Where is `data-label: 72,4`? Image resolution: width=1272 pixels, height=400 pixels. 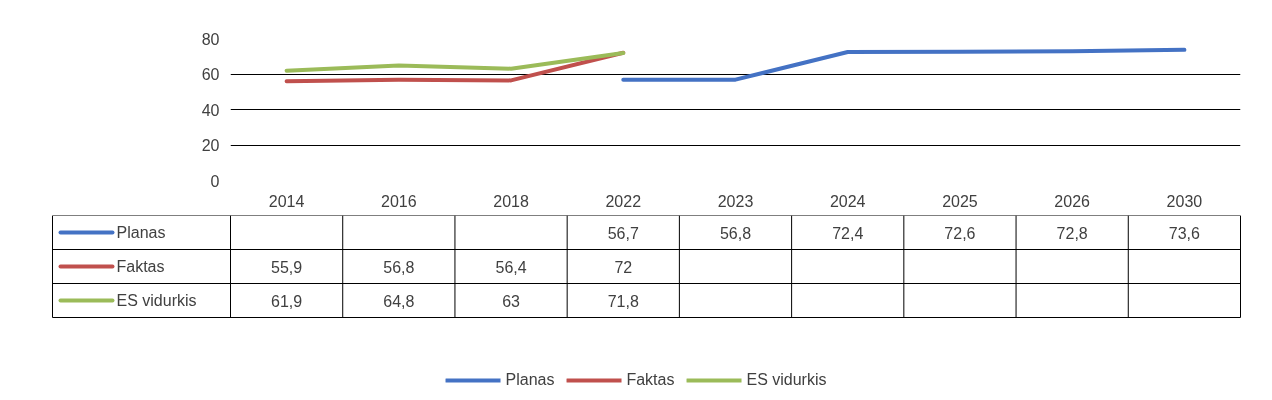
data-label: 72,4 is located at coordinates (848, 233).